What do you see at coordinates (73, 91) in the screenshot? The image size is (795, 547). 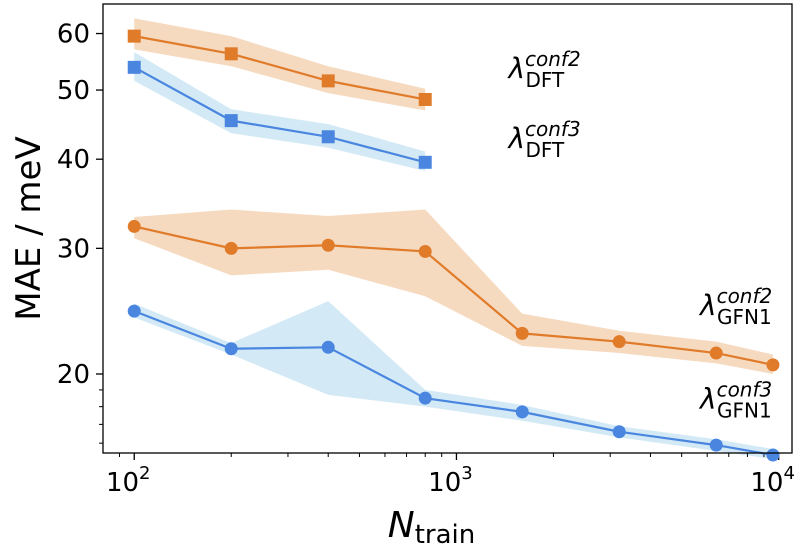 I see `y-tick-label: 50` at bounding box center [73, 91].